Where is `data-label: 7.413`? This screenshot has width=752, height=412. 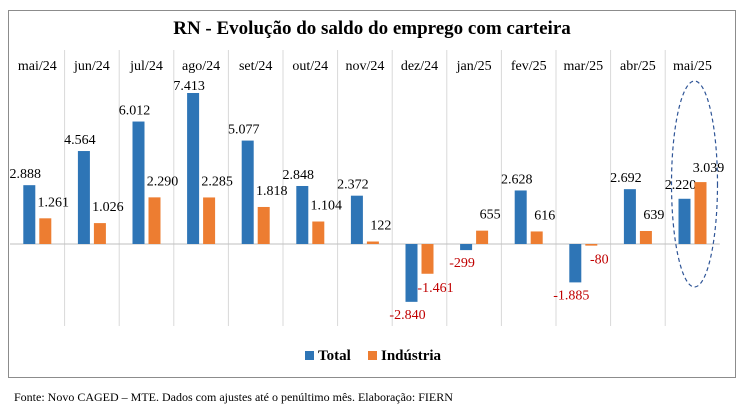
data-label: 7.413 is located at coordinates (189, 86).